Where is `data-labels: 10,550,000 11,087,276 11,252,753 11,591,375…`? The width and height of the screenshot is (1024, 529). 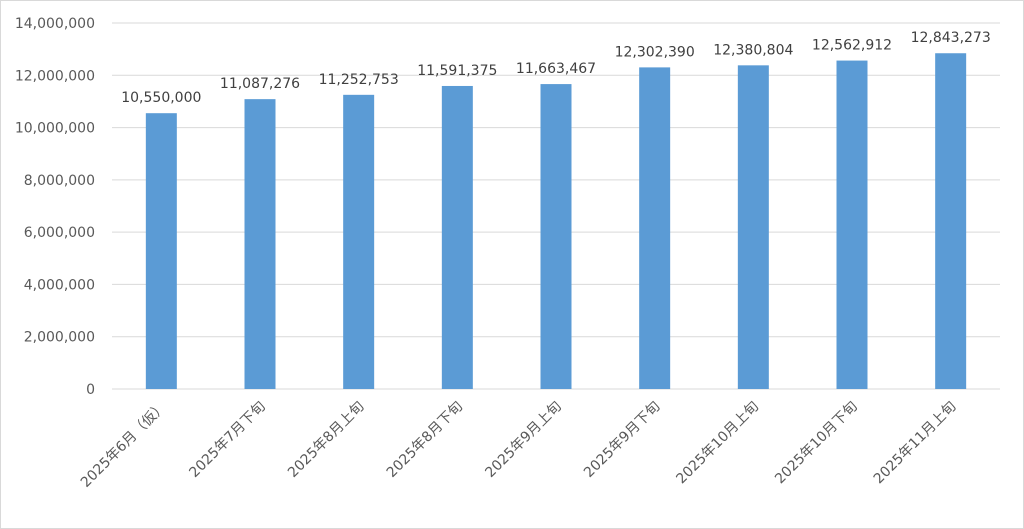 data-labels: 10,550,000 11,087,276 11,252,753 11,591,375… is located at coordinates (556, 68).